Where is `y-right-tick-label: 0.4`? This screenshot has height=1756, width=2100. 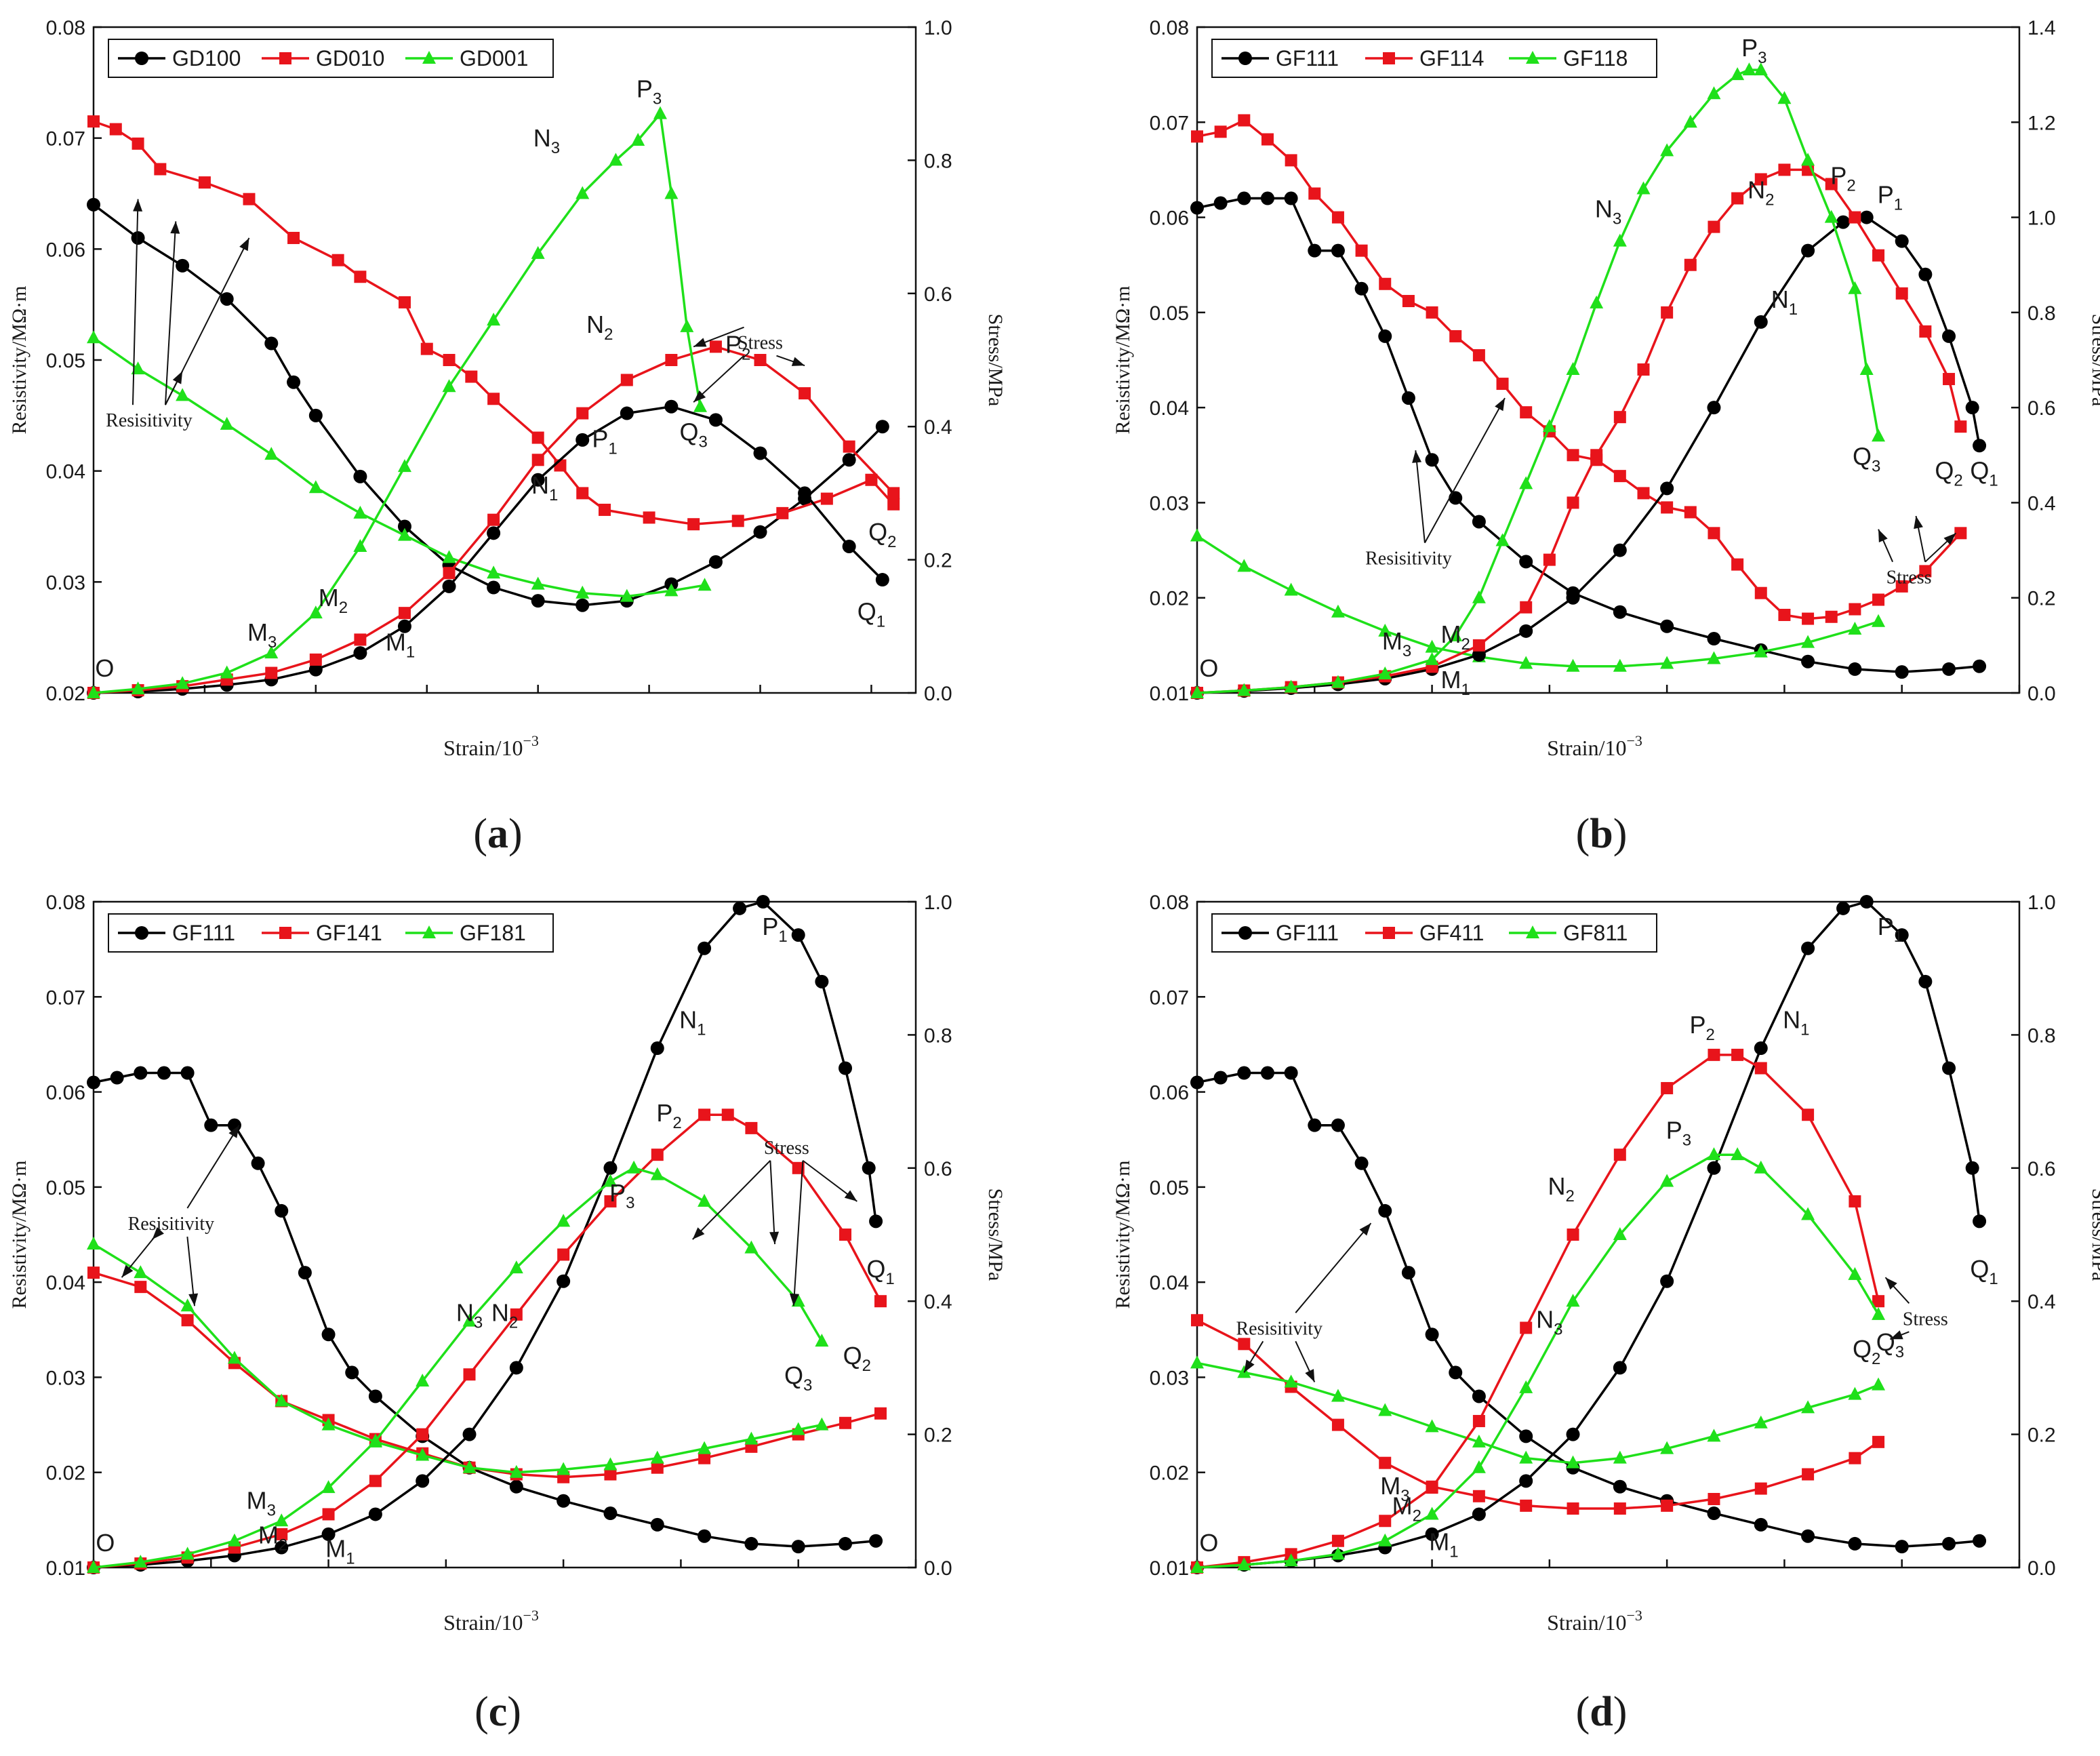 y-right-tick-label: 0.4 is located at coordinates (2041, 503).